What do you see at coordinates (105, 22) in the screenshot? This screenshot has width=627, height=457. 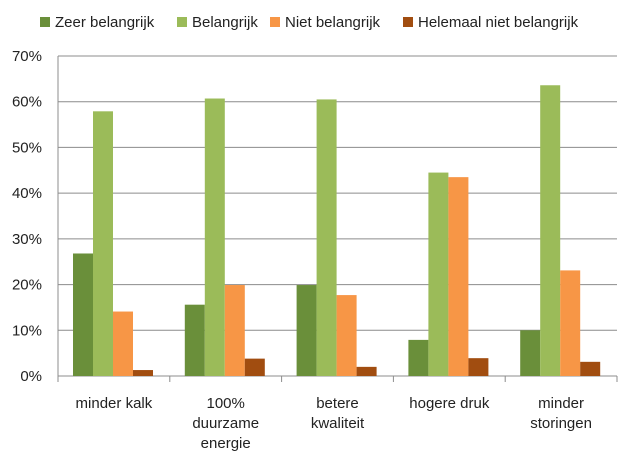 I see `legend-label: Zeer belangrijk` at bounding box center [105, 22].